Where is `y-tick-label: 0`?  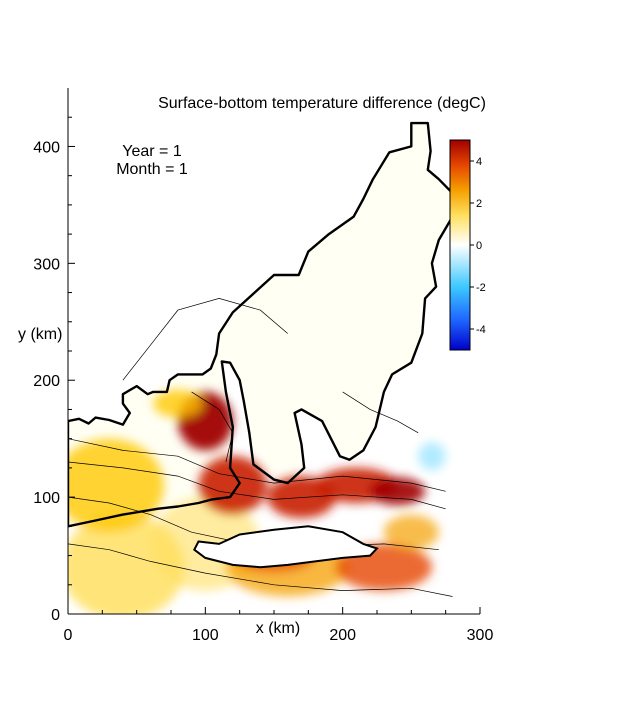 y-tick-label: 0 is located at coordinates (55, 615).